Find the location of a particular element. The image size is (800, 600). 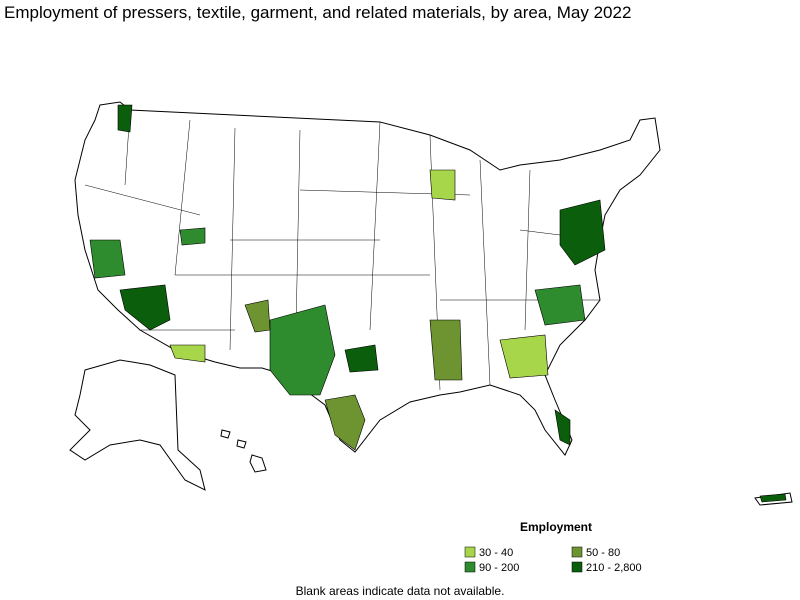

legend-label: 50 - 80 is located at coordinates (603, 553).